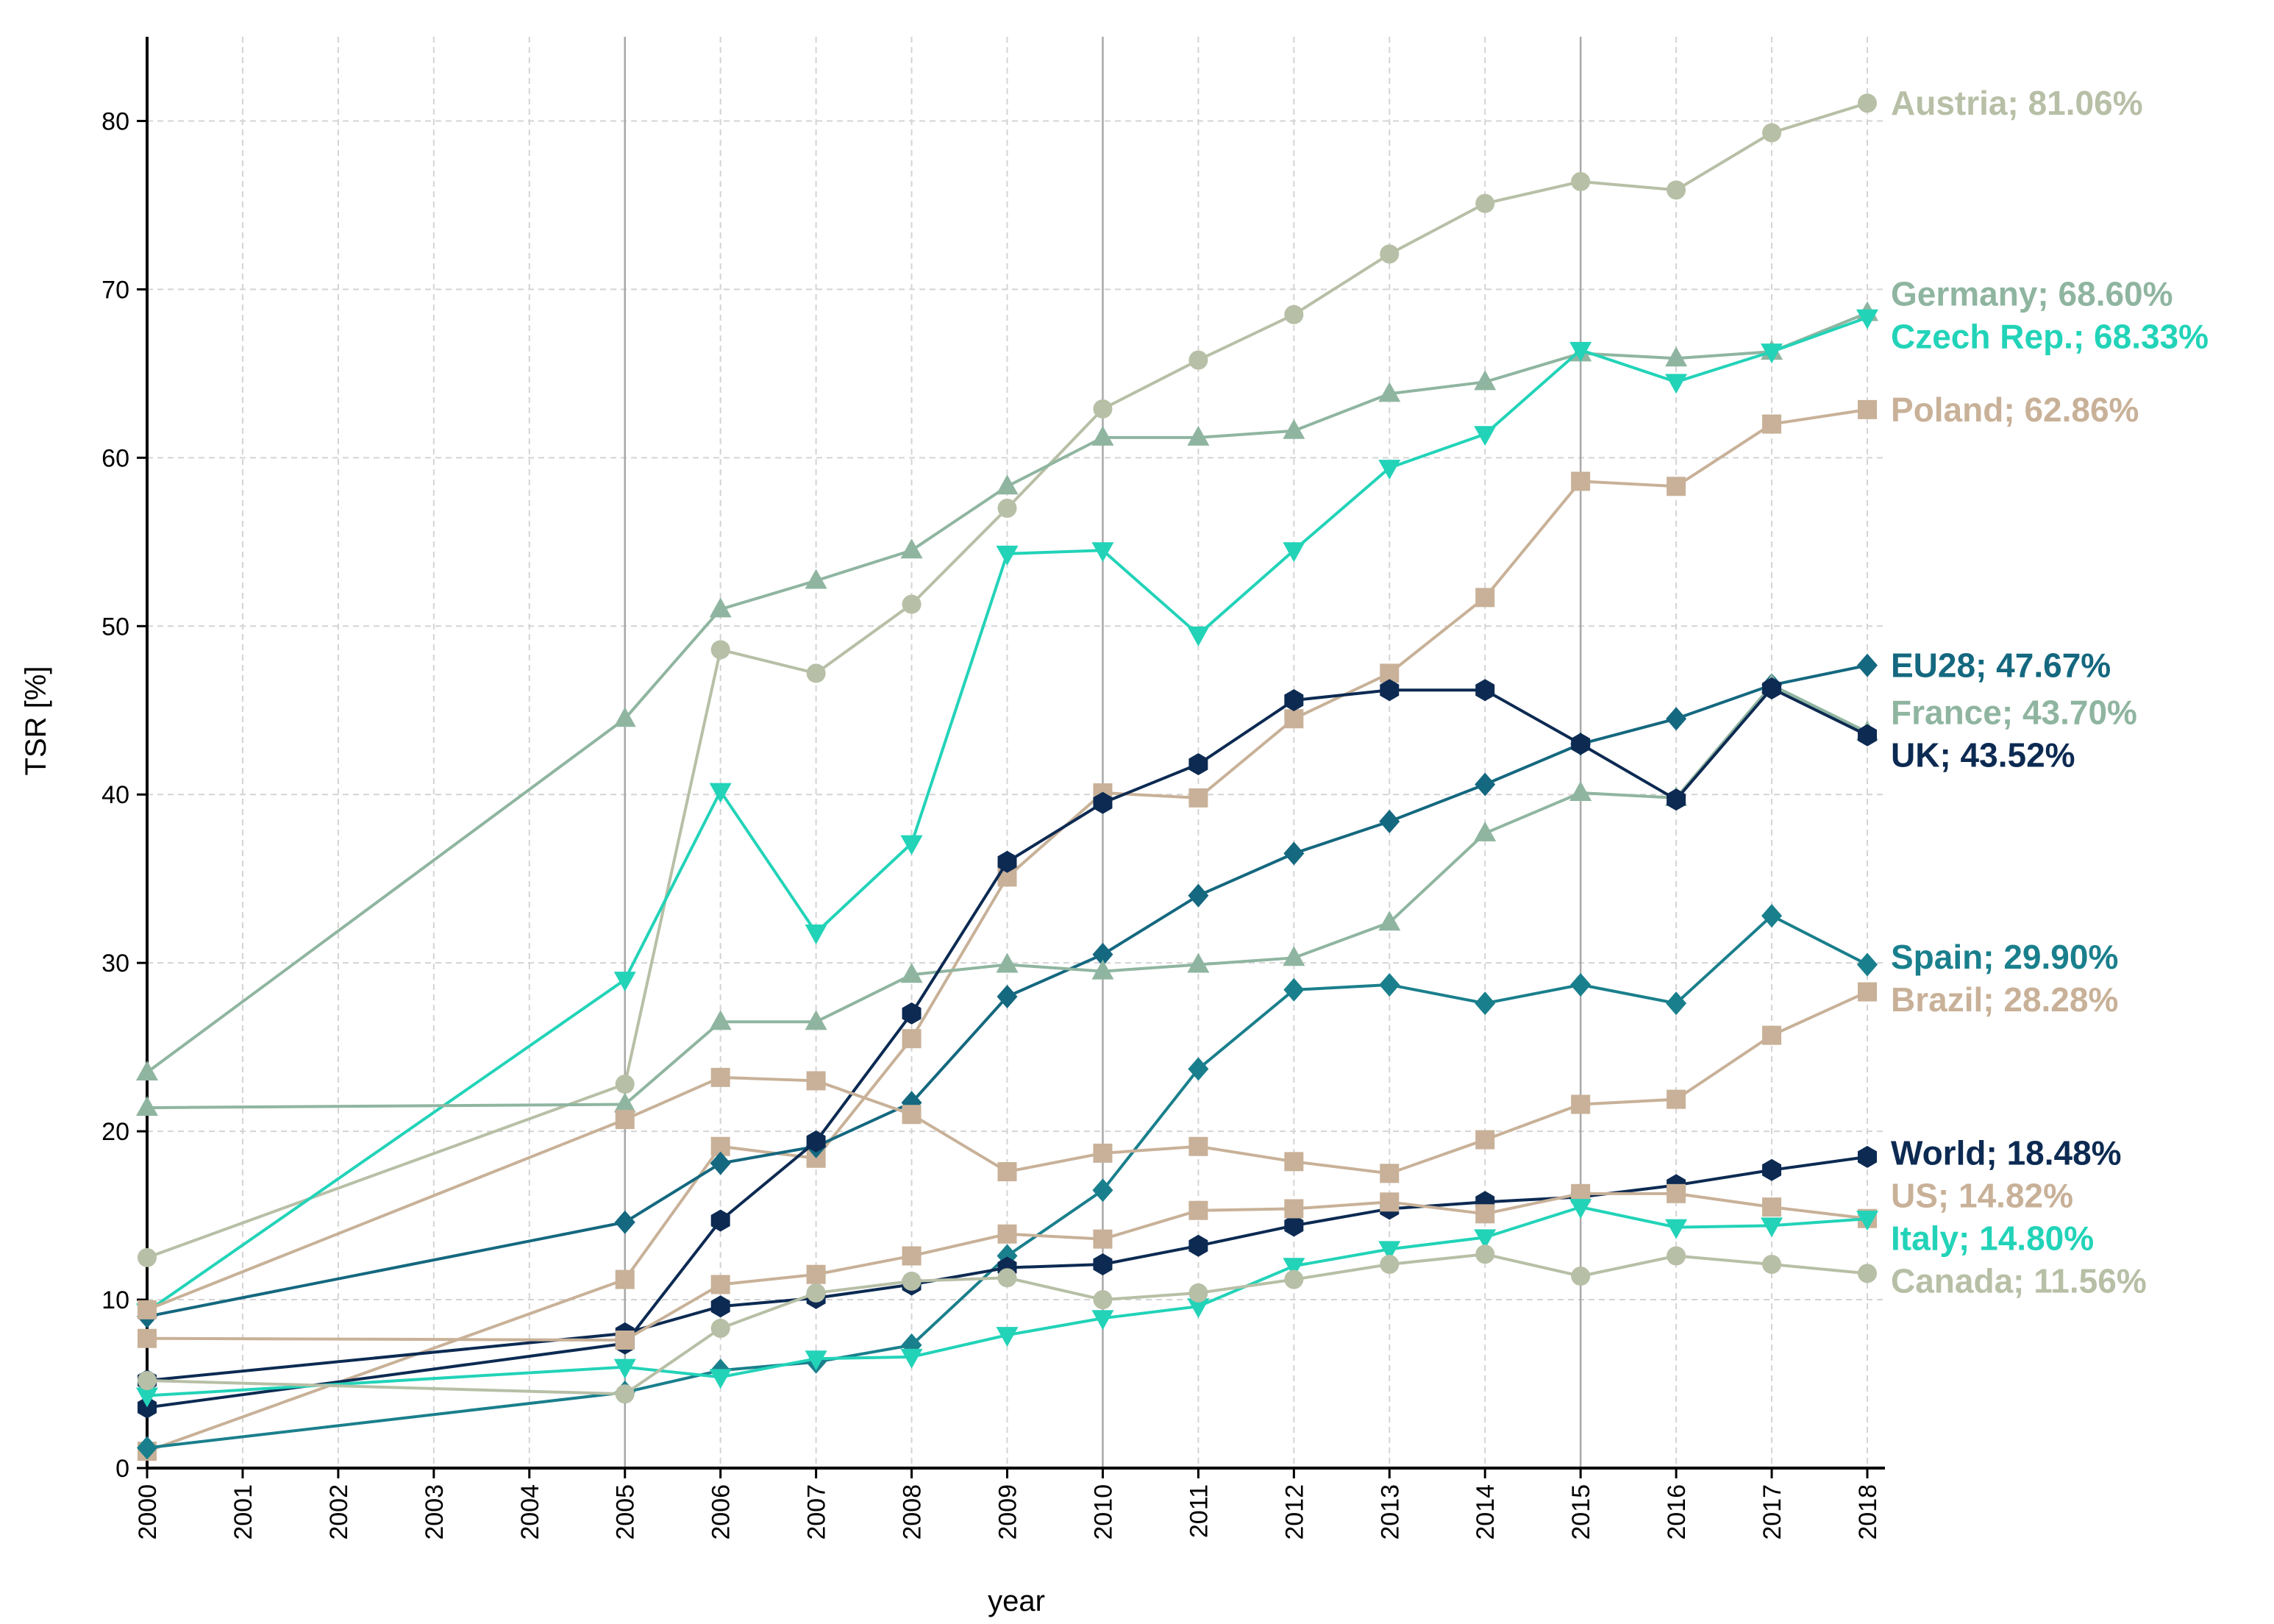 Image resolution: width=2274 pixels, height=1624 pixels. I want to click on x-tick-label: 2017, so click(1772, 1512).